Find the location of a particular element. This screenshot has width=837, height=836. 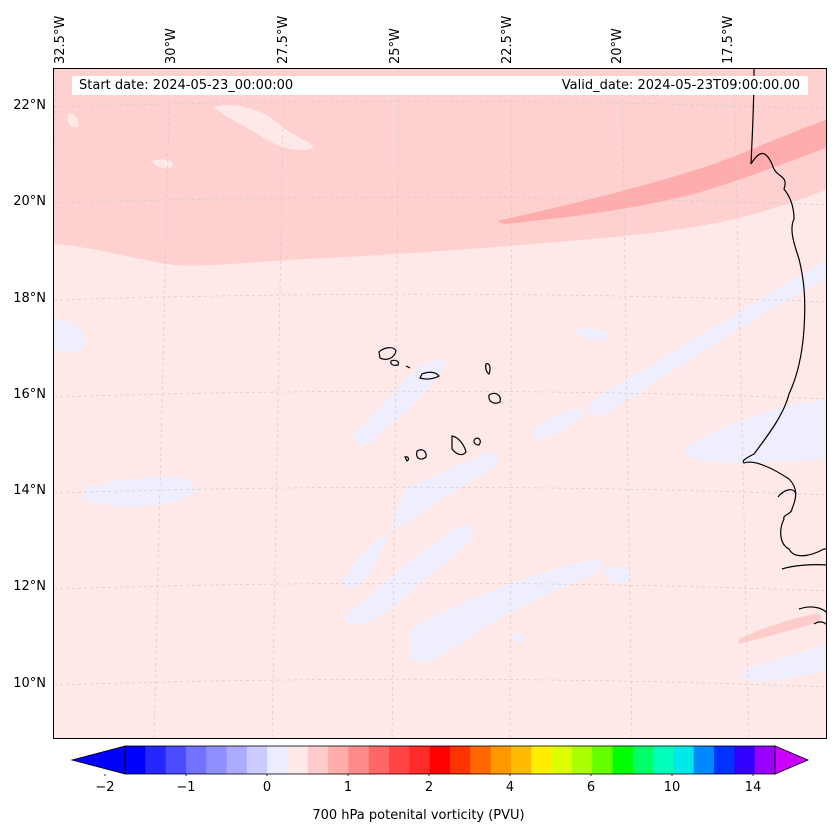

info-bar is located at coordinates (440, 85).